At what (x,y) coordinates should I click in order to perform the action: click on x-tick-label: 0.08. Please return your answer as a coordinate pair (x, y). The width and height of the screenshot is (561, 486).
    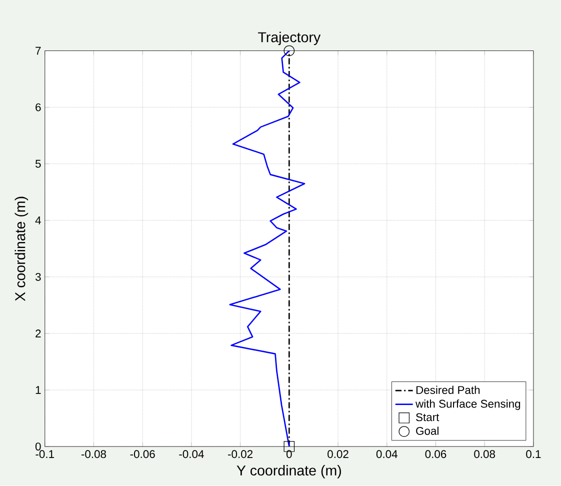
    Looking at the image, I should click on (485, 454).